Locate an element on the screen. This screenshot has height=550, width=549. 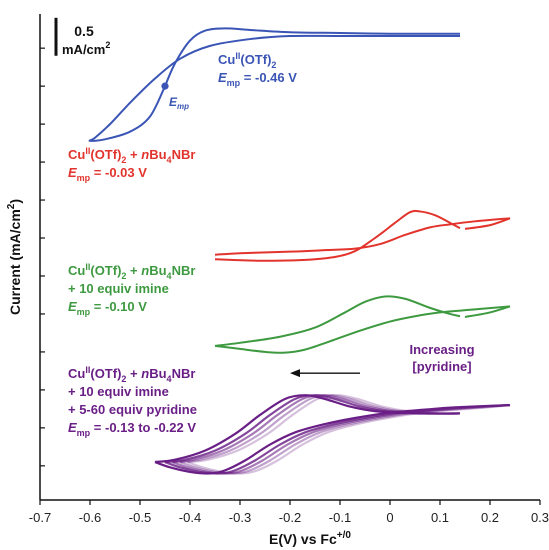
x-tick-label: -0.7 is located at coordinates (40, 517).